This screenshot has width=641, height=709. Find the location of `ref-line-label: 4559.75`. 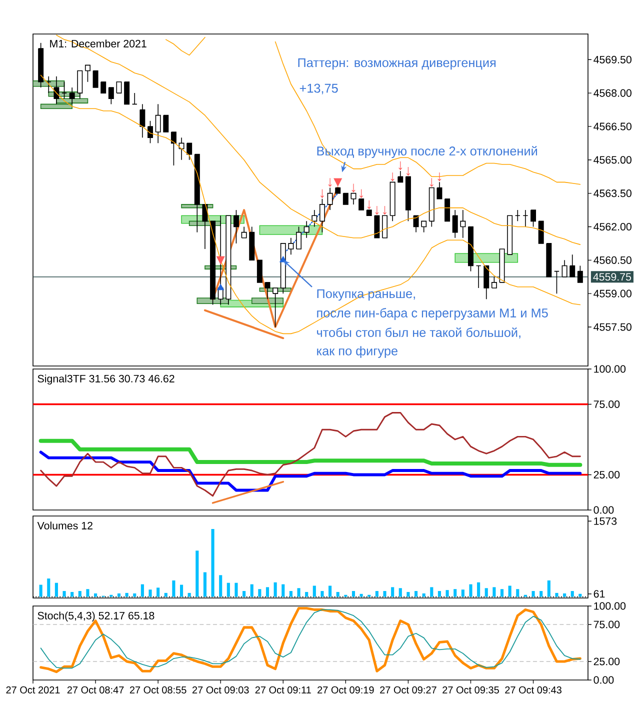

ref-line-label: 4559.75 is located at coordinates (612, 277).